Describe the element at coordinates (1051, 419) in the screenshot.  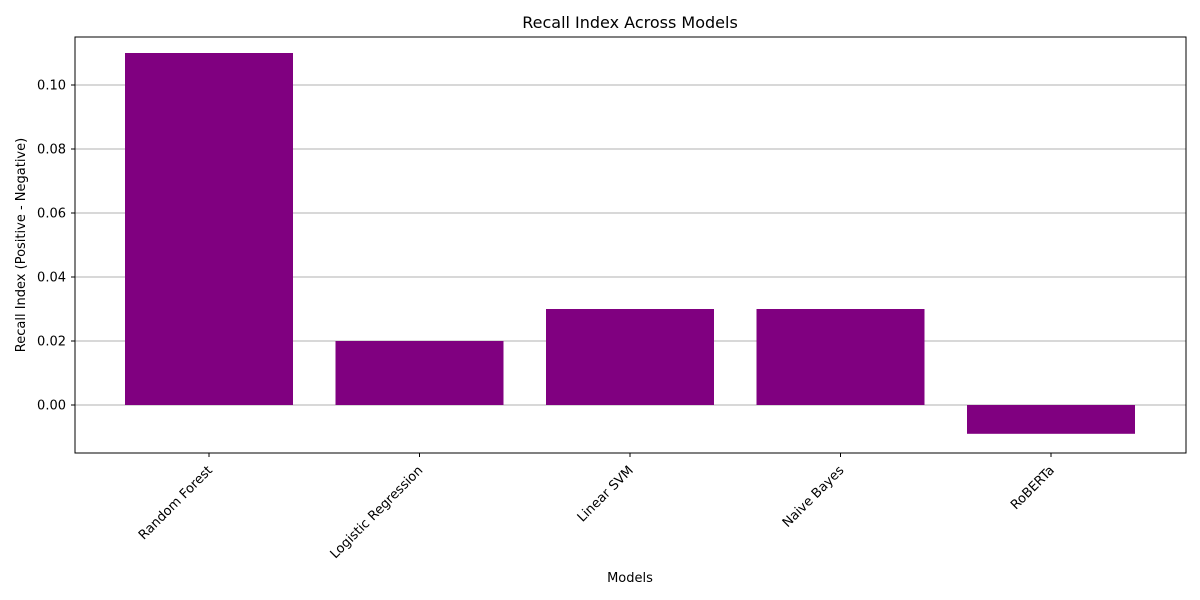
I see `bar-roberta` at that location.